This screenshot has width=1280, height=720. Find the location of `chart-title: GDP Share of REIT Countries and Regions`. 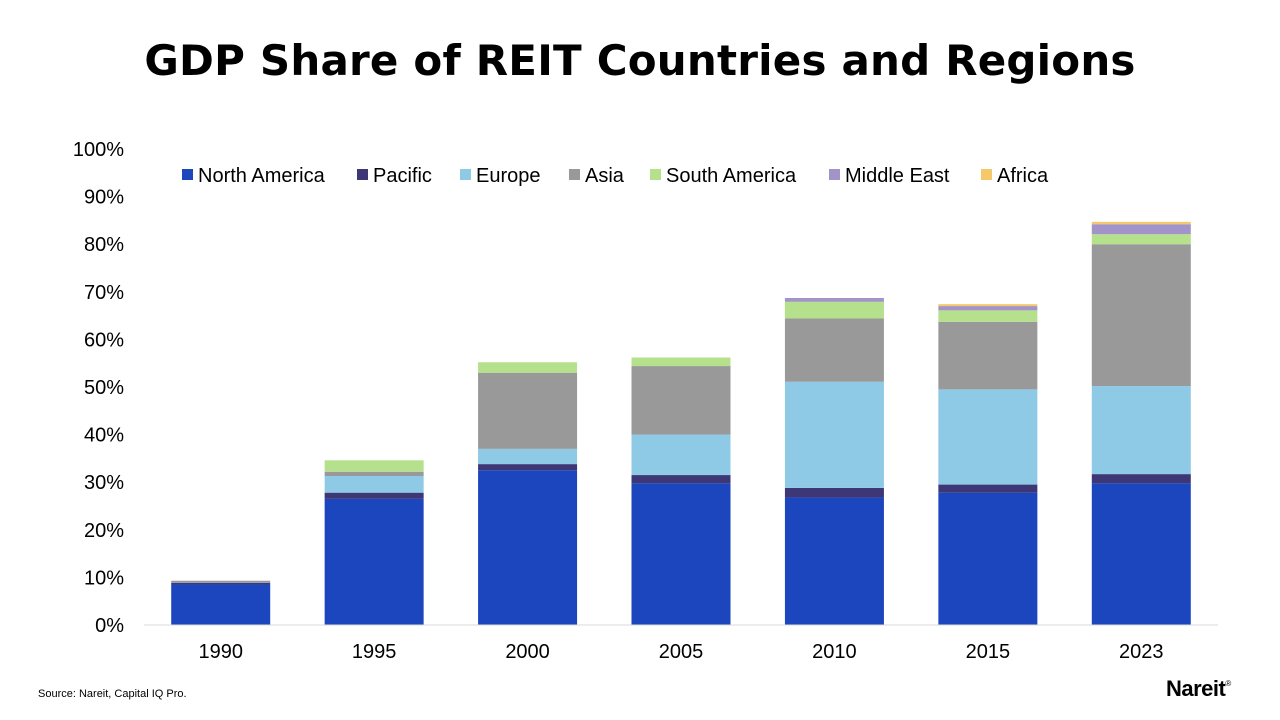

chart-title: GDP Share of REIT Countries and Regions is located at coordinates (640, 60).